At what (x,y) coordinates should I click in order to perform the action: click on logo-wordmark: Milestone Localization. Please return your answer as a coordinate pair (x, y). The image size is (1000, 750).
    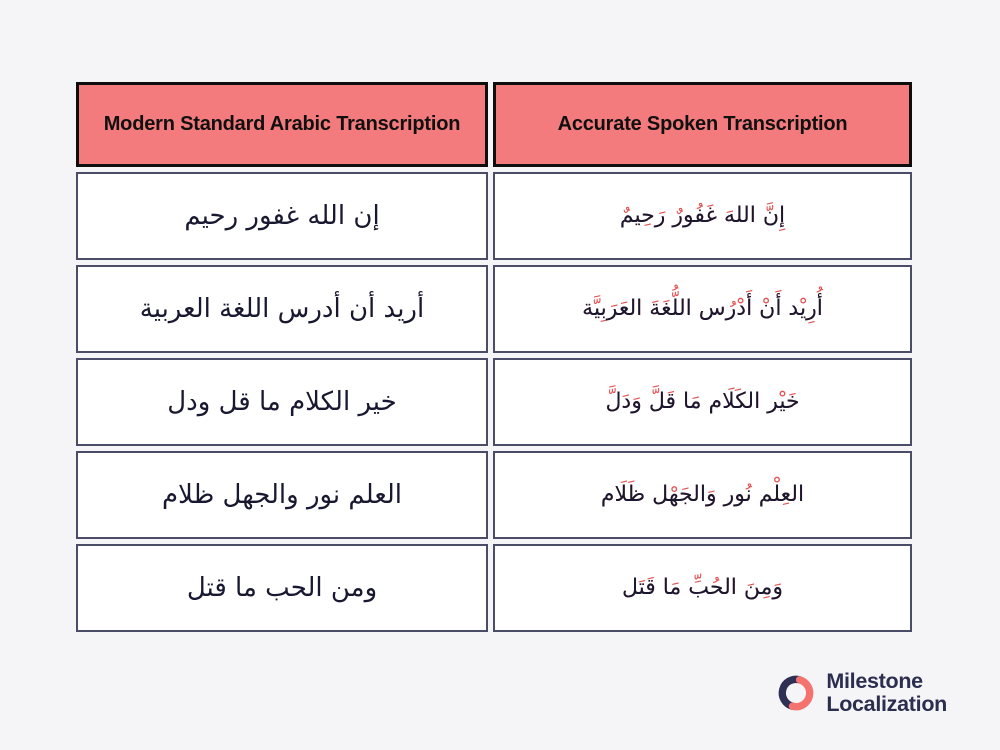
    Looking at the image, I should click on (886, 692).